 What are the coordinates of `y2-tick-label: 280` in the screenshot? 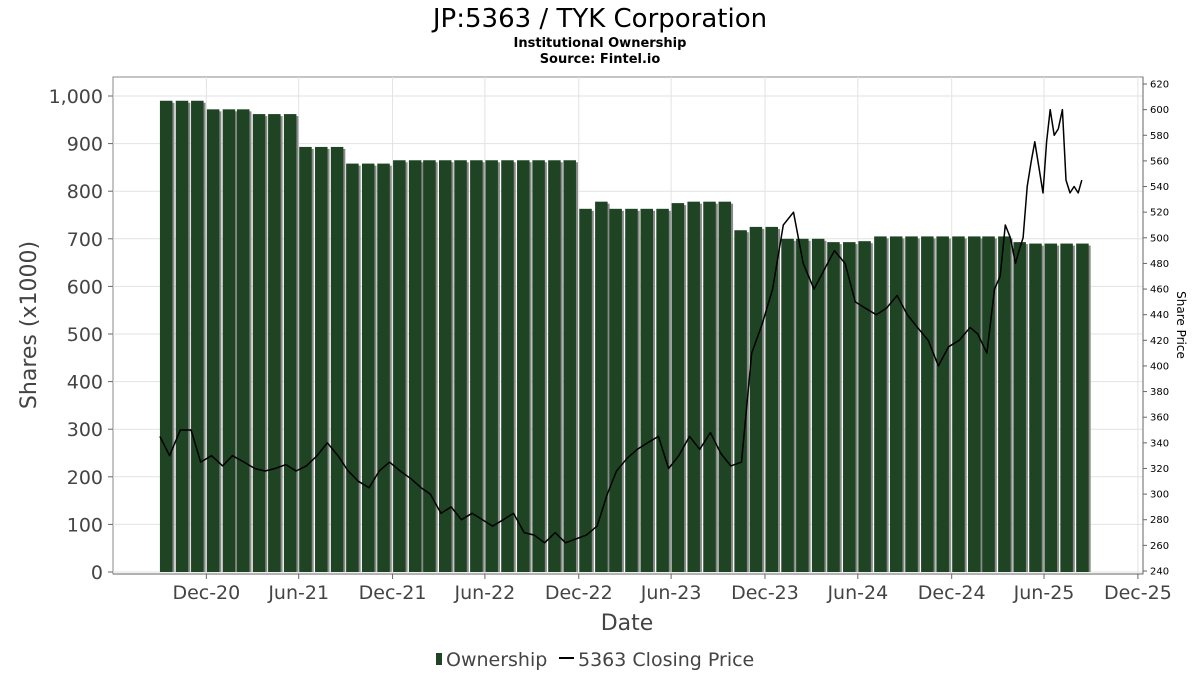 It's located at (1159, 520).